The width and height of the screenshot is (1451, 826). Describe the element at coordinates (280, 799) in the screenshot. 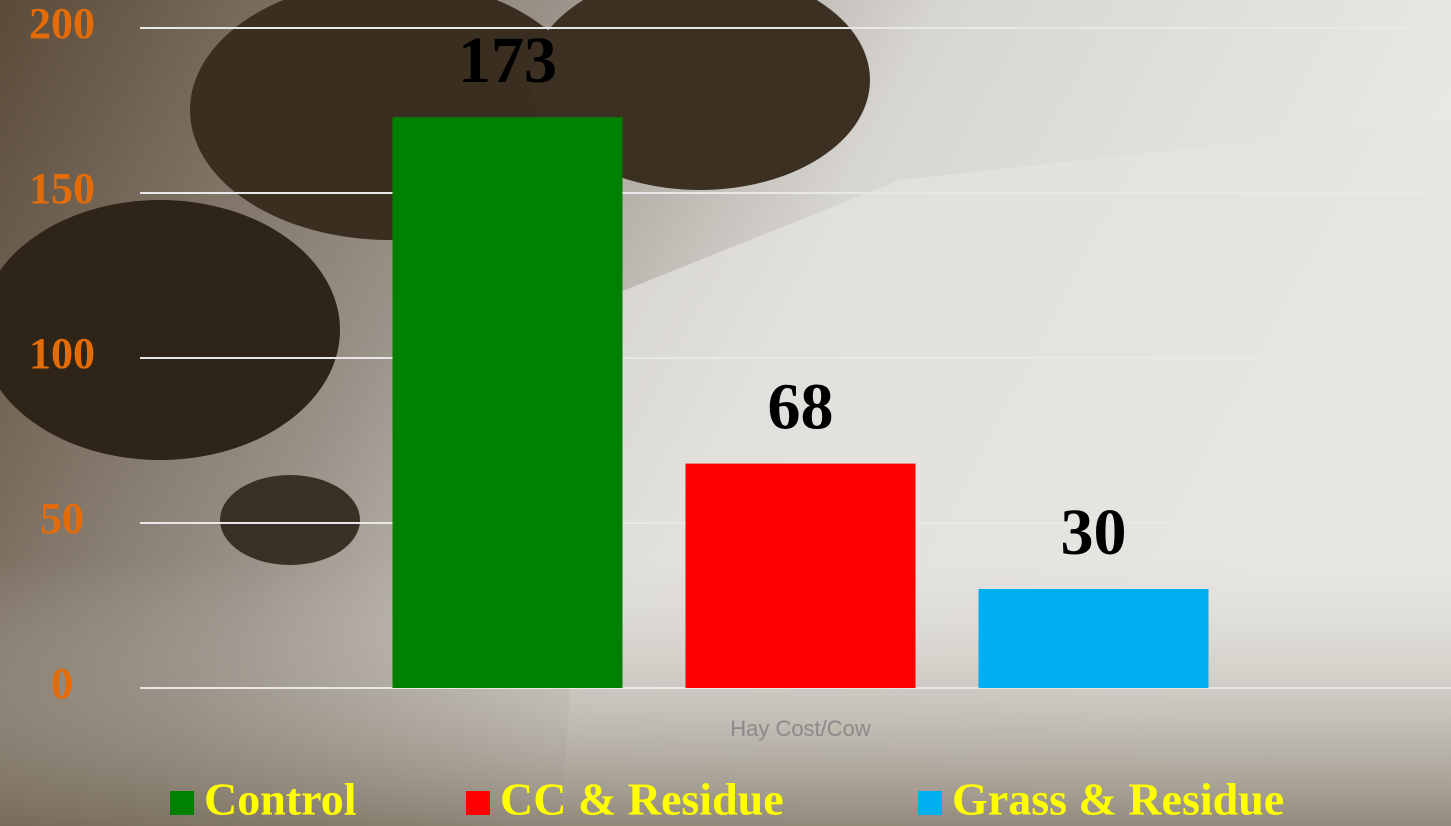

I see `legend-label: Control` at that location.